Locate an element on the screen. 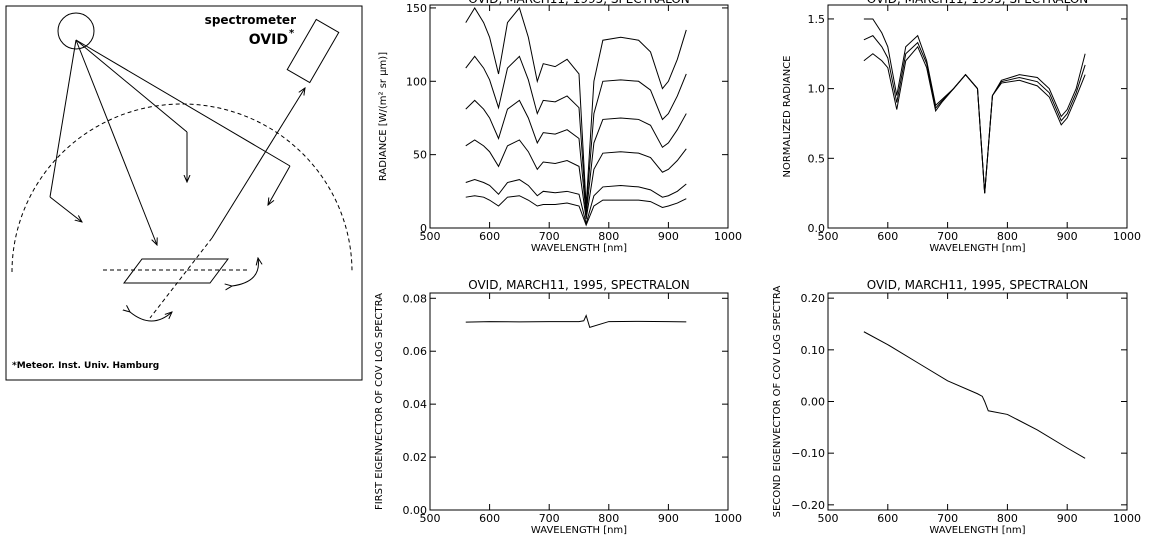 This screenshot has height=550, width=1151. instrument-mark: * is located at coordinates (292, 33).